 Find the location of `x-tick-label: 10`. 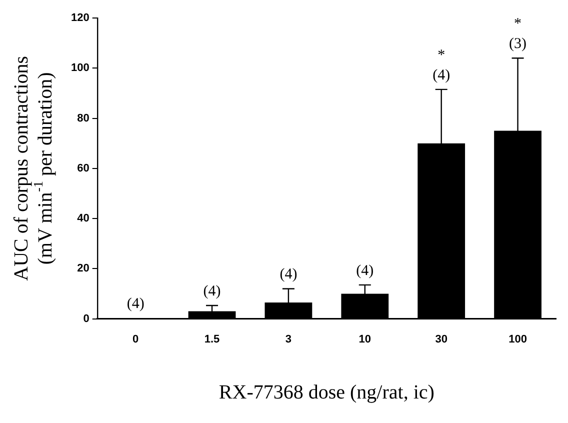

x-tick-label: 10 is located at coordinates (365, 339).